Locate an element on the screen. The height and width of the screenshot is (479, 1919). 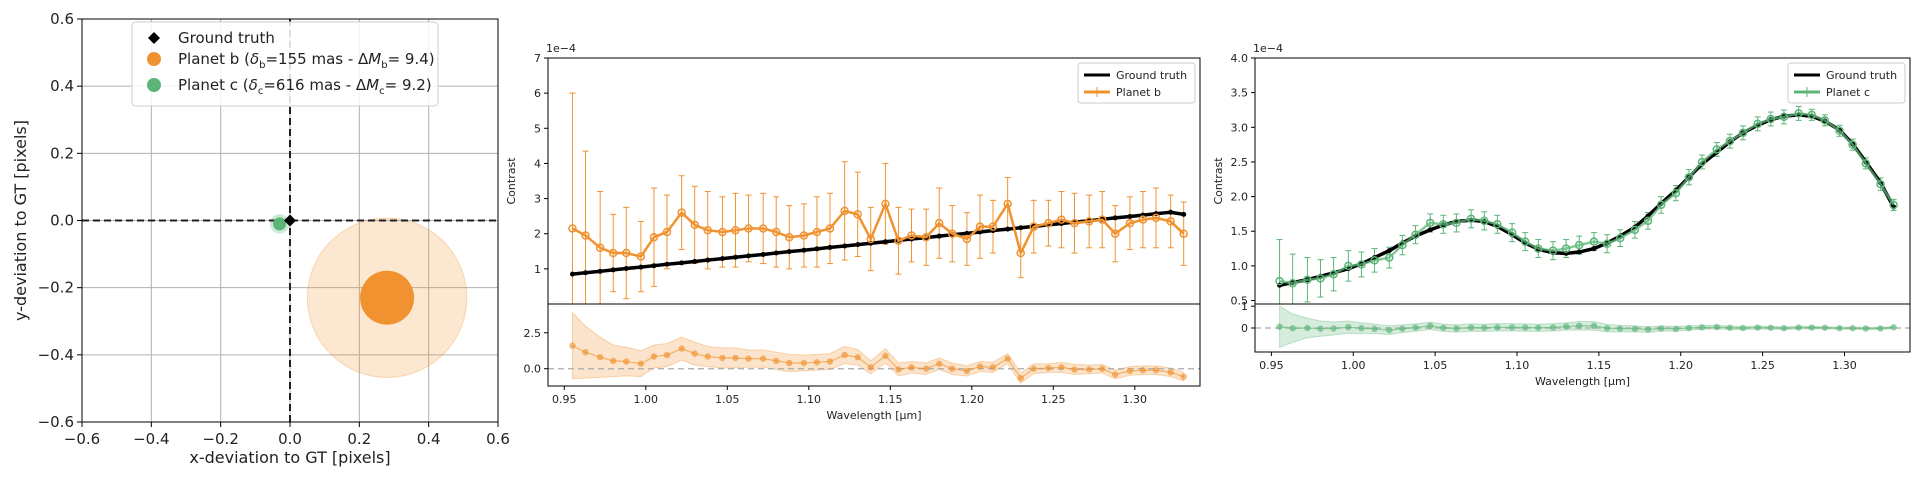
scale-label: 1e−4 is located at coordinates (1268, 48).